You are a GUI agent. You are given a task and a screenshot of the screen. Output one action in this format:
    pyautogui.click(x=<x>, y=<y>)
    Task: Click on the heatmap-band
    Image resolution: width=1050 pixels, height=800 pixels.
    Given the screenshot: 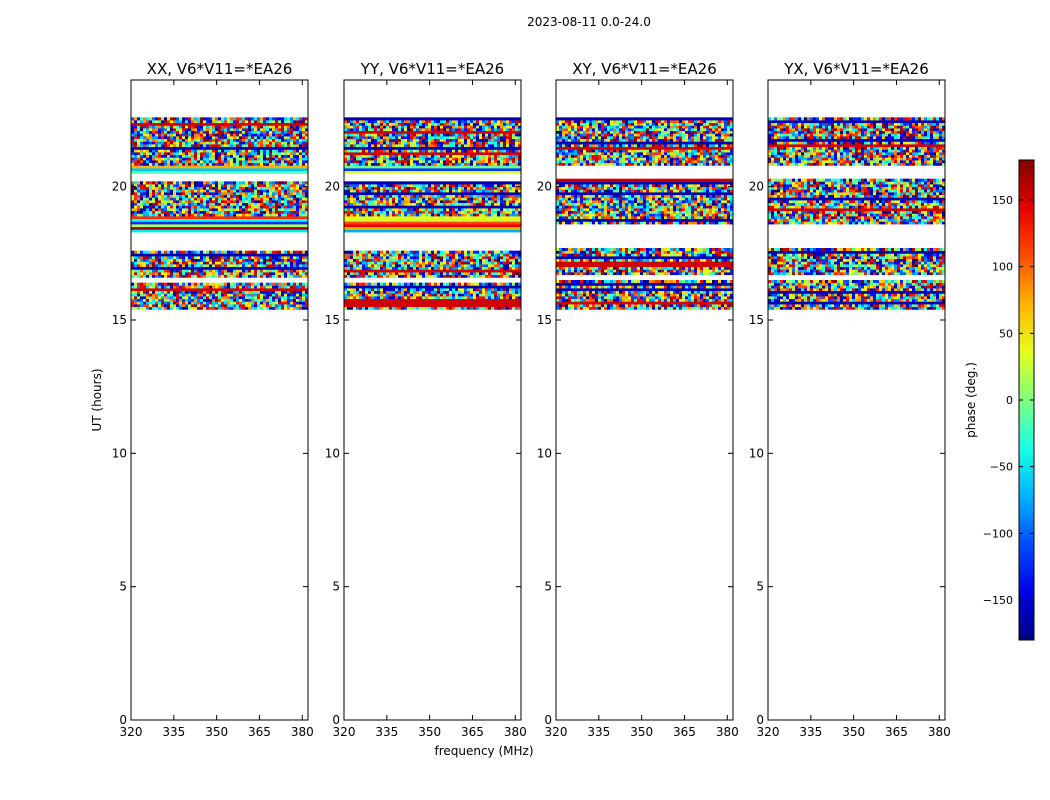 What is the action you would take?
    pyautogui.click(x=432, y=183)
    